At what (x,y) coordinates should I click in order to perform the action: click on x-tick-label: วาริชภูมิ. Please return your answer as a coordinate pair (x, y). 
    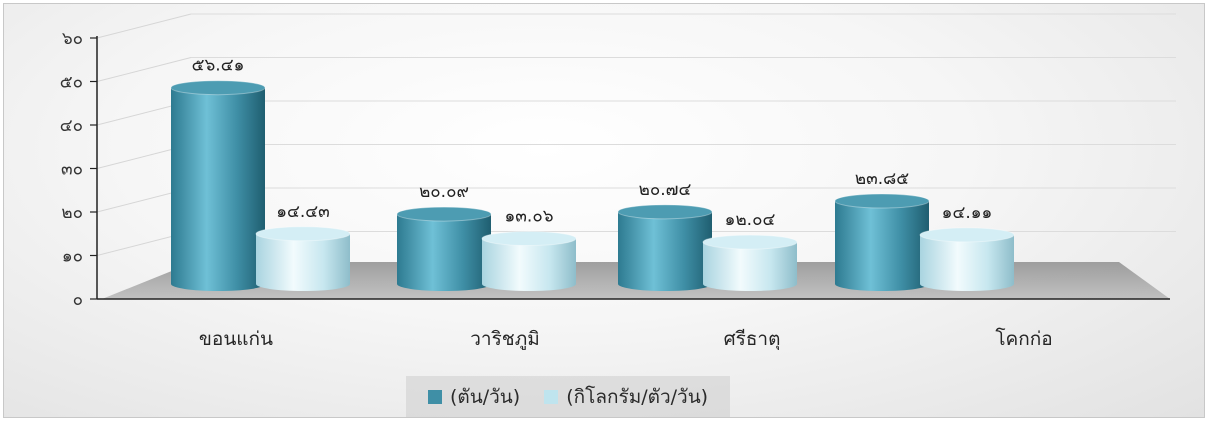
    Looking at the image, I should click on (505, 339).